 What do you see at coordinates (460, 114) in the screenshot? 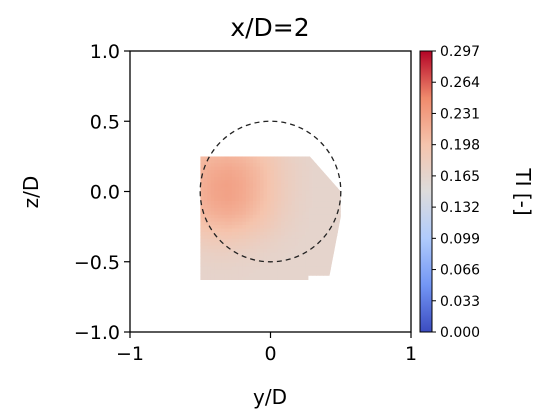
I see `colorbar-tick-label: 0.231` at bounding box center [460, 114].